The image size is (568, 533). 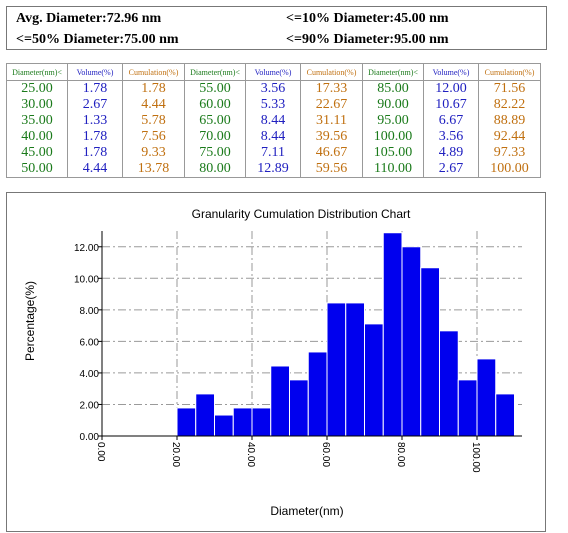 What do you see at coordinates (509, 153) in the screenshot?
I see `cumulation-cell: 97.33` at bounding box center [509, 153].